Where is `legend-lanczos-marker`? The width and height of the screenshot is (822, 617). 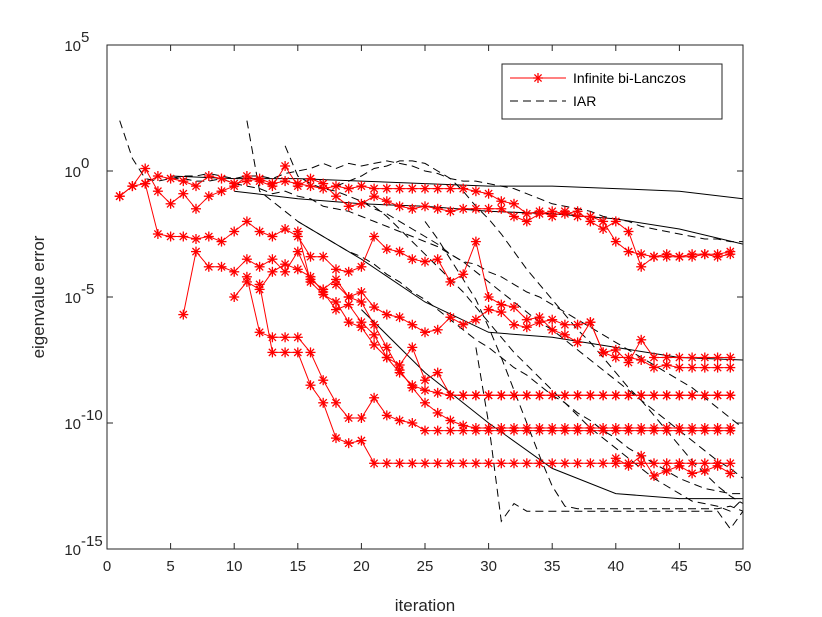
legend-lanczos-marker is located at coordinates (538, 78).